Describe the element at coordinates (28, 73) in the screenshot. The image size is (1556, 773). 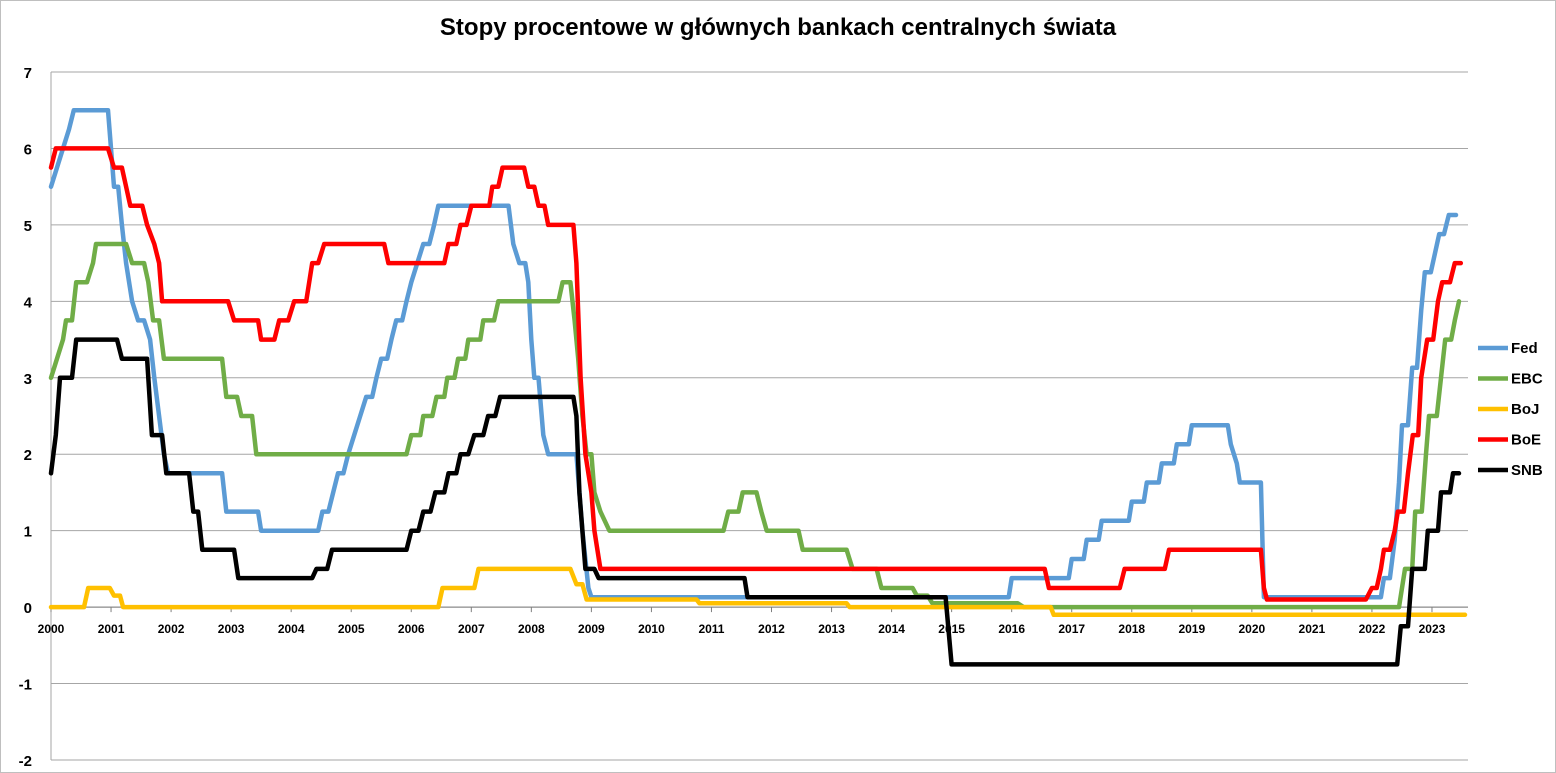
I see `y-tick-label: 7` at that location.